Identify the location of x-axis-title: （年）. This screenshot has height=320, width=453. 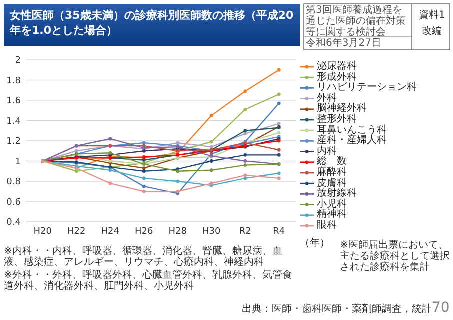
(315, 243).